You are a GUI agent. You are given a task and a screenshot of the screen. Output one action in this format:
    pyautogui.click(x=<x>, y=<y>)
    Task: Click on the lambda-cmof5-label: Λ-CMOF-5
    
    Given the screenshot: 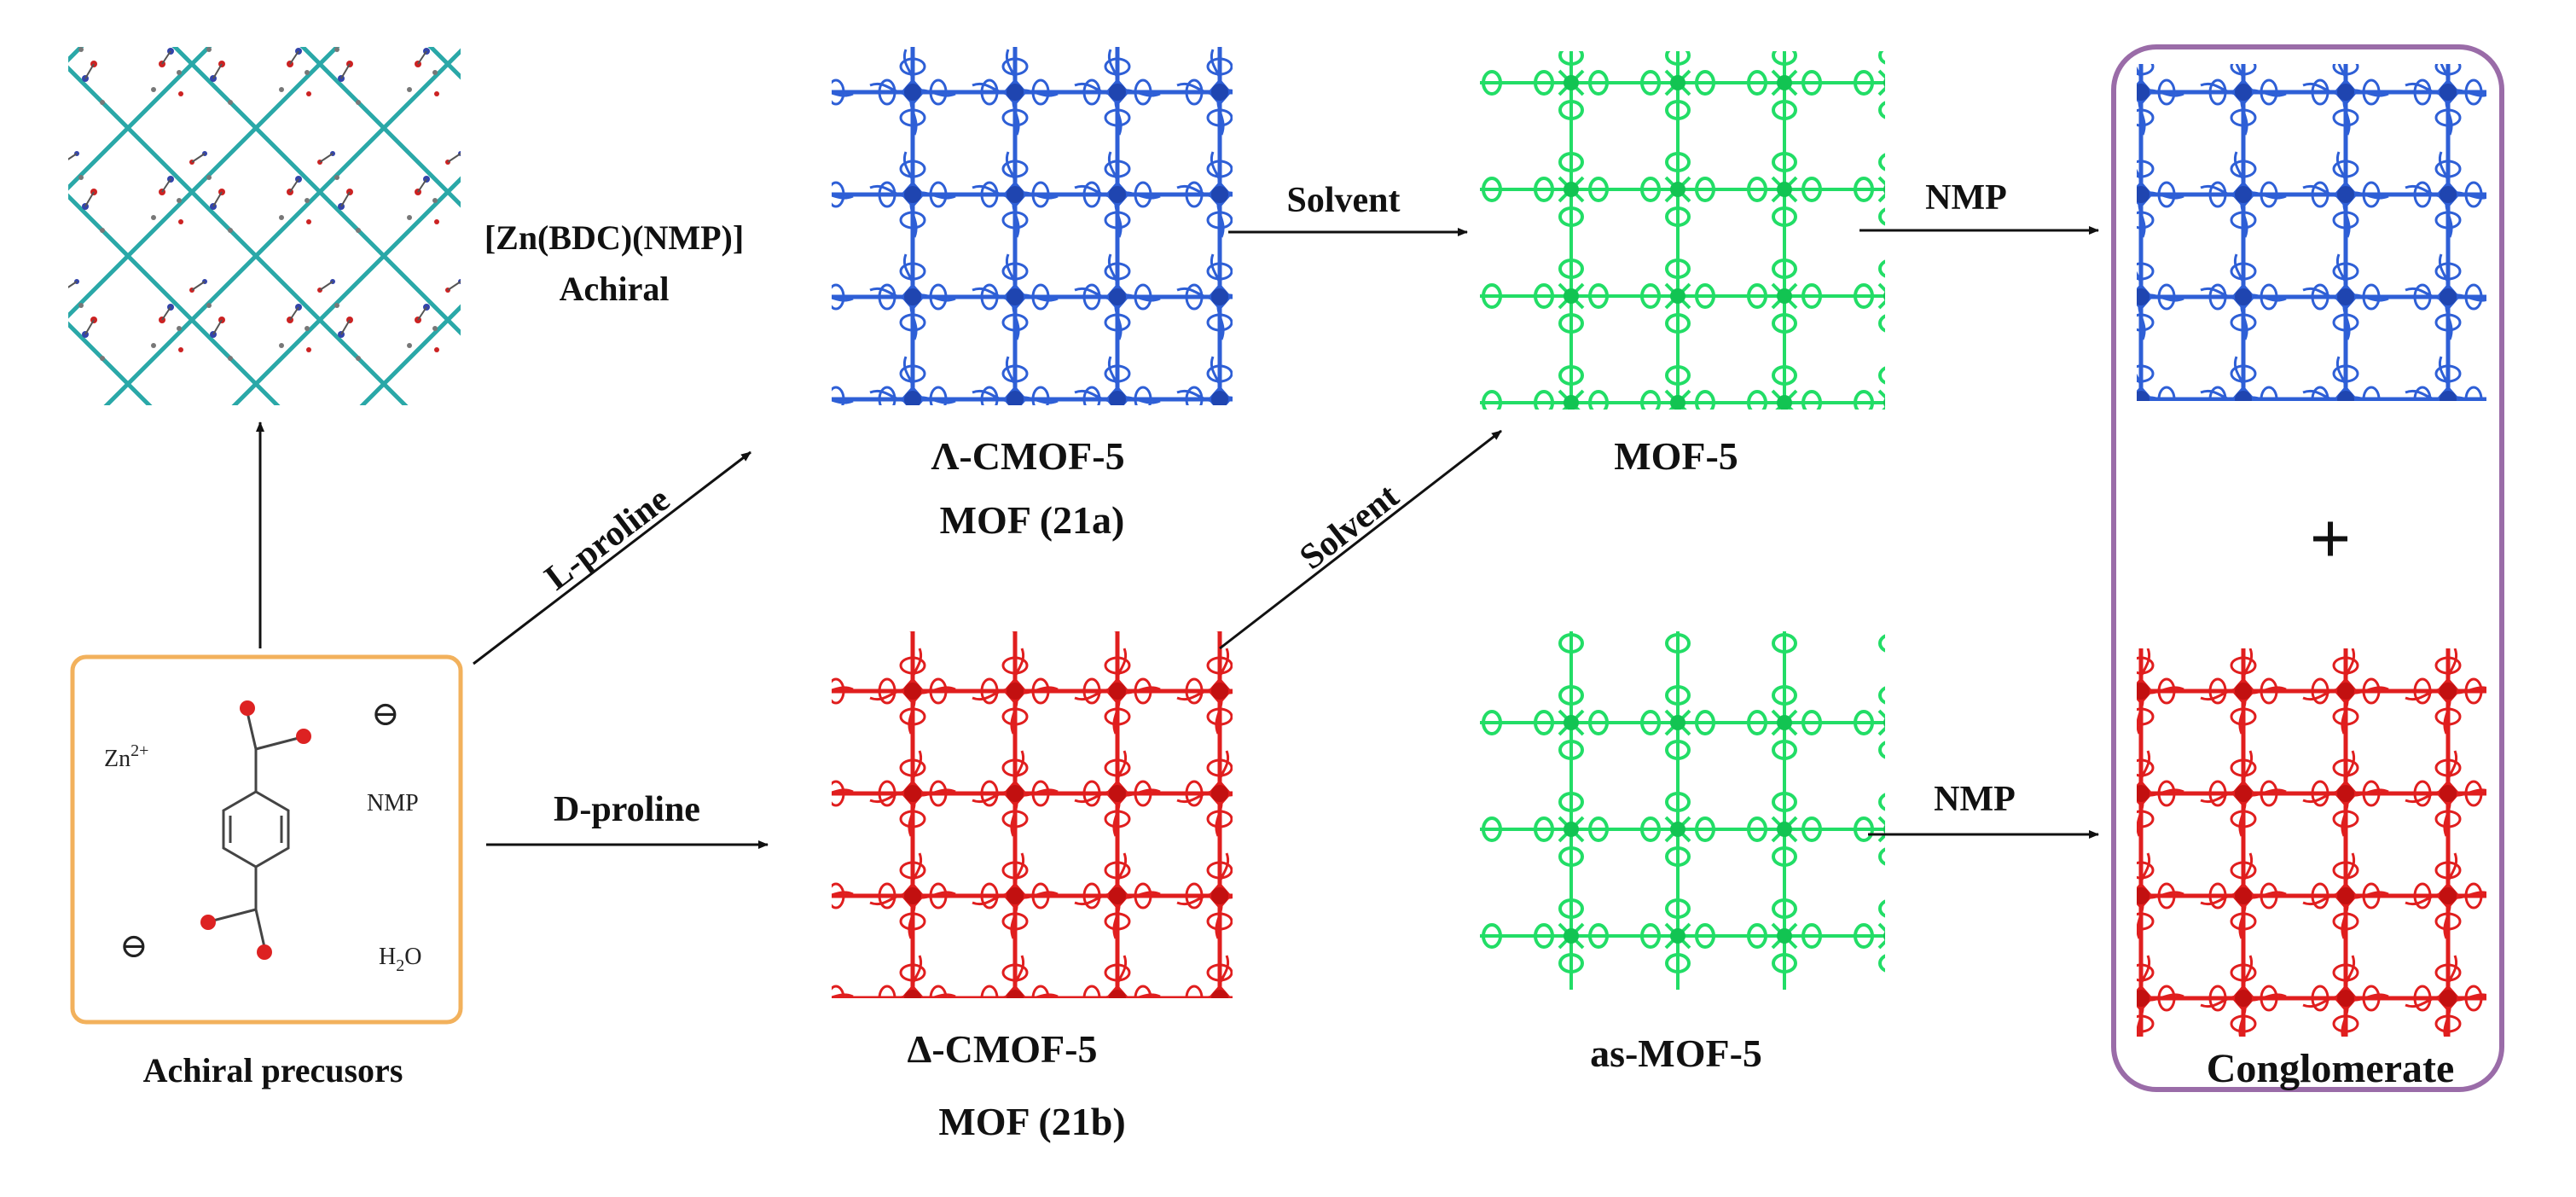 What is the action you would take?
    pyautogui.click(x=1027, y=456)
    